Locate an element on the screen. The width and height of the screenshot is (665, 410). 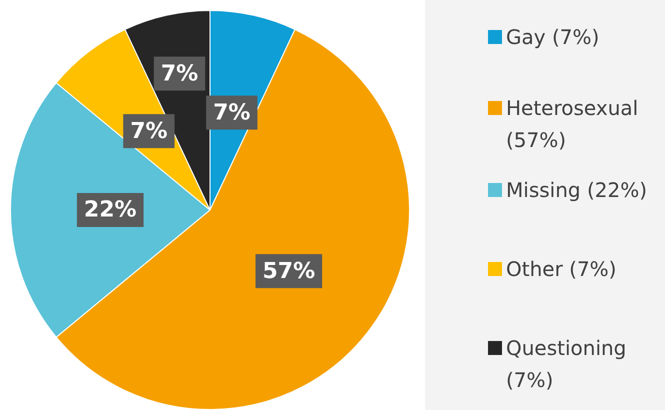
legend-label: Other (7%) is located at coordinates (561, 269).